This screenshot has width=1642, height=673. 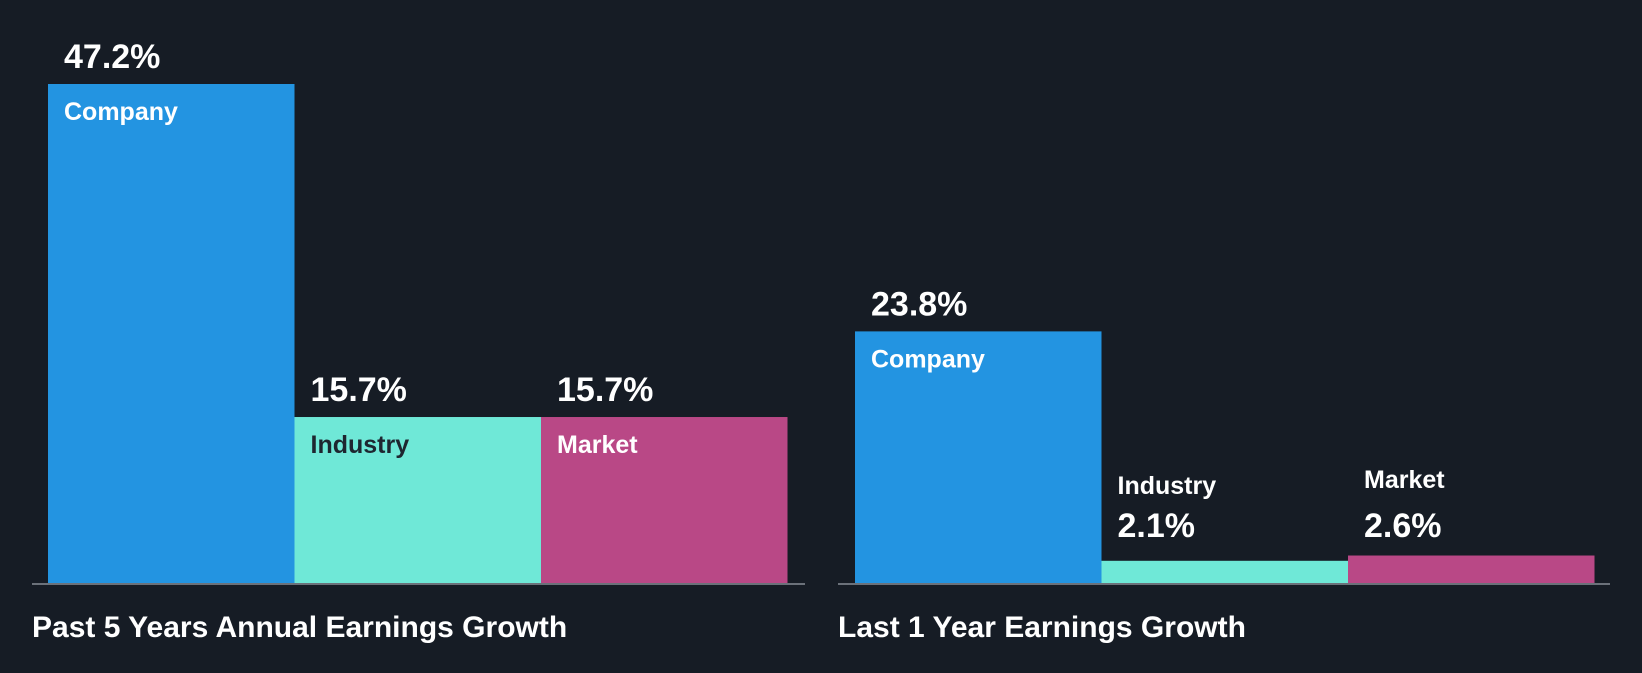 I want to click on market-value-label: 15.7%, so click(x=605, y=390).